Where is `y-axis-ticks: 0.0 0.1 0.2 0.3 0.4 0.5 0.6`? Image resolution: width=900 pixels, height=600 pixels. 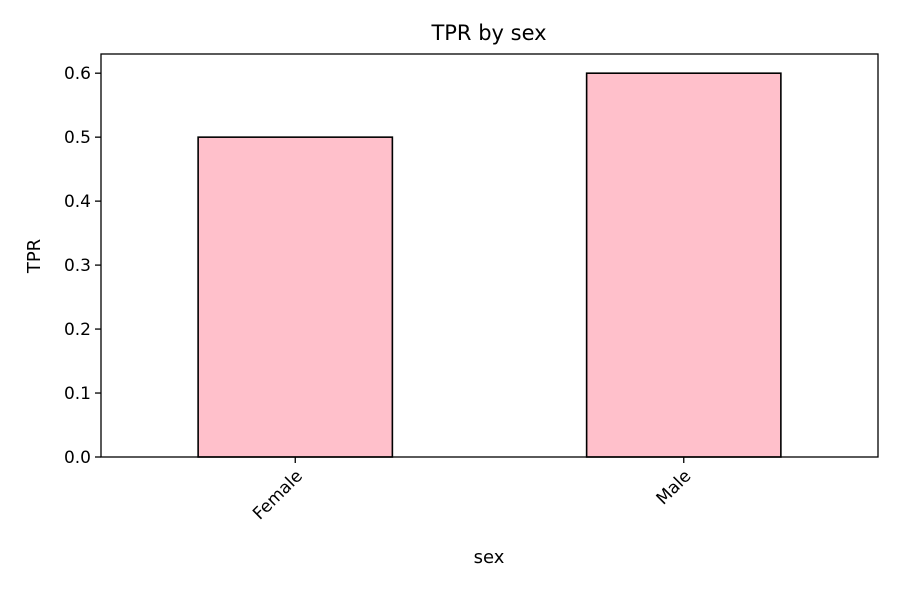
y-axis-ticks: 0.0 0.1 0.2 0.3 0.4 0.5 0.6 is located at coordinates (82, 266).